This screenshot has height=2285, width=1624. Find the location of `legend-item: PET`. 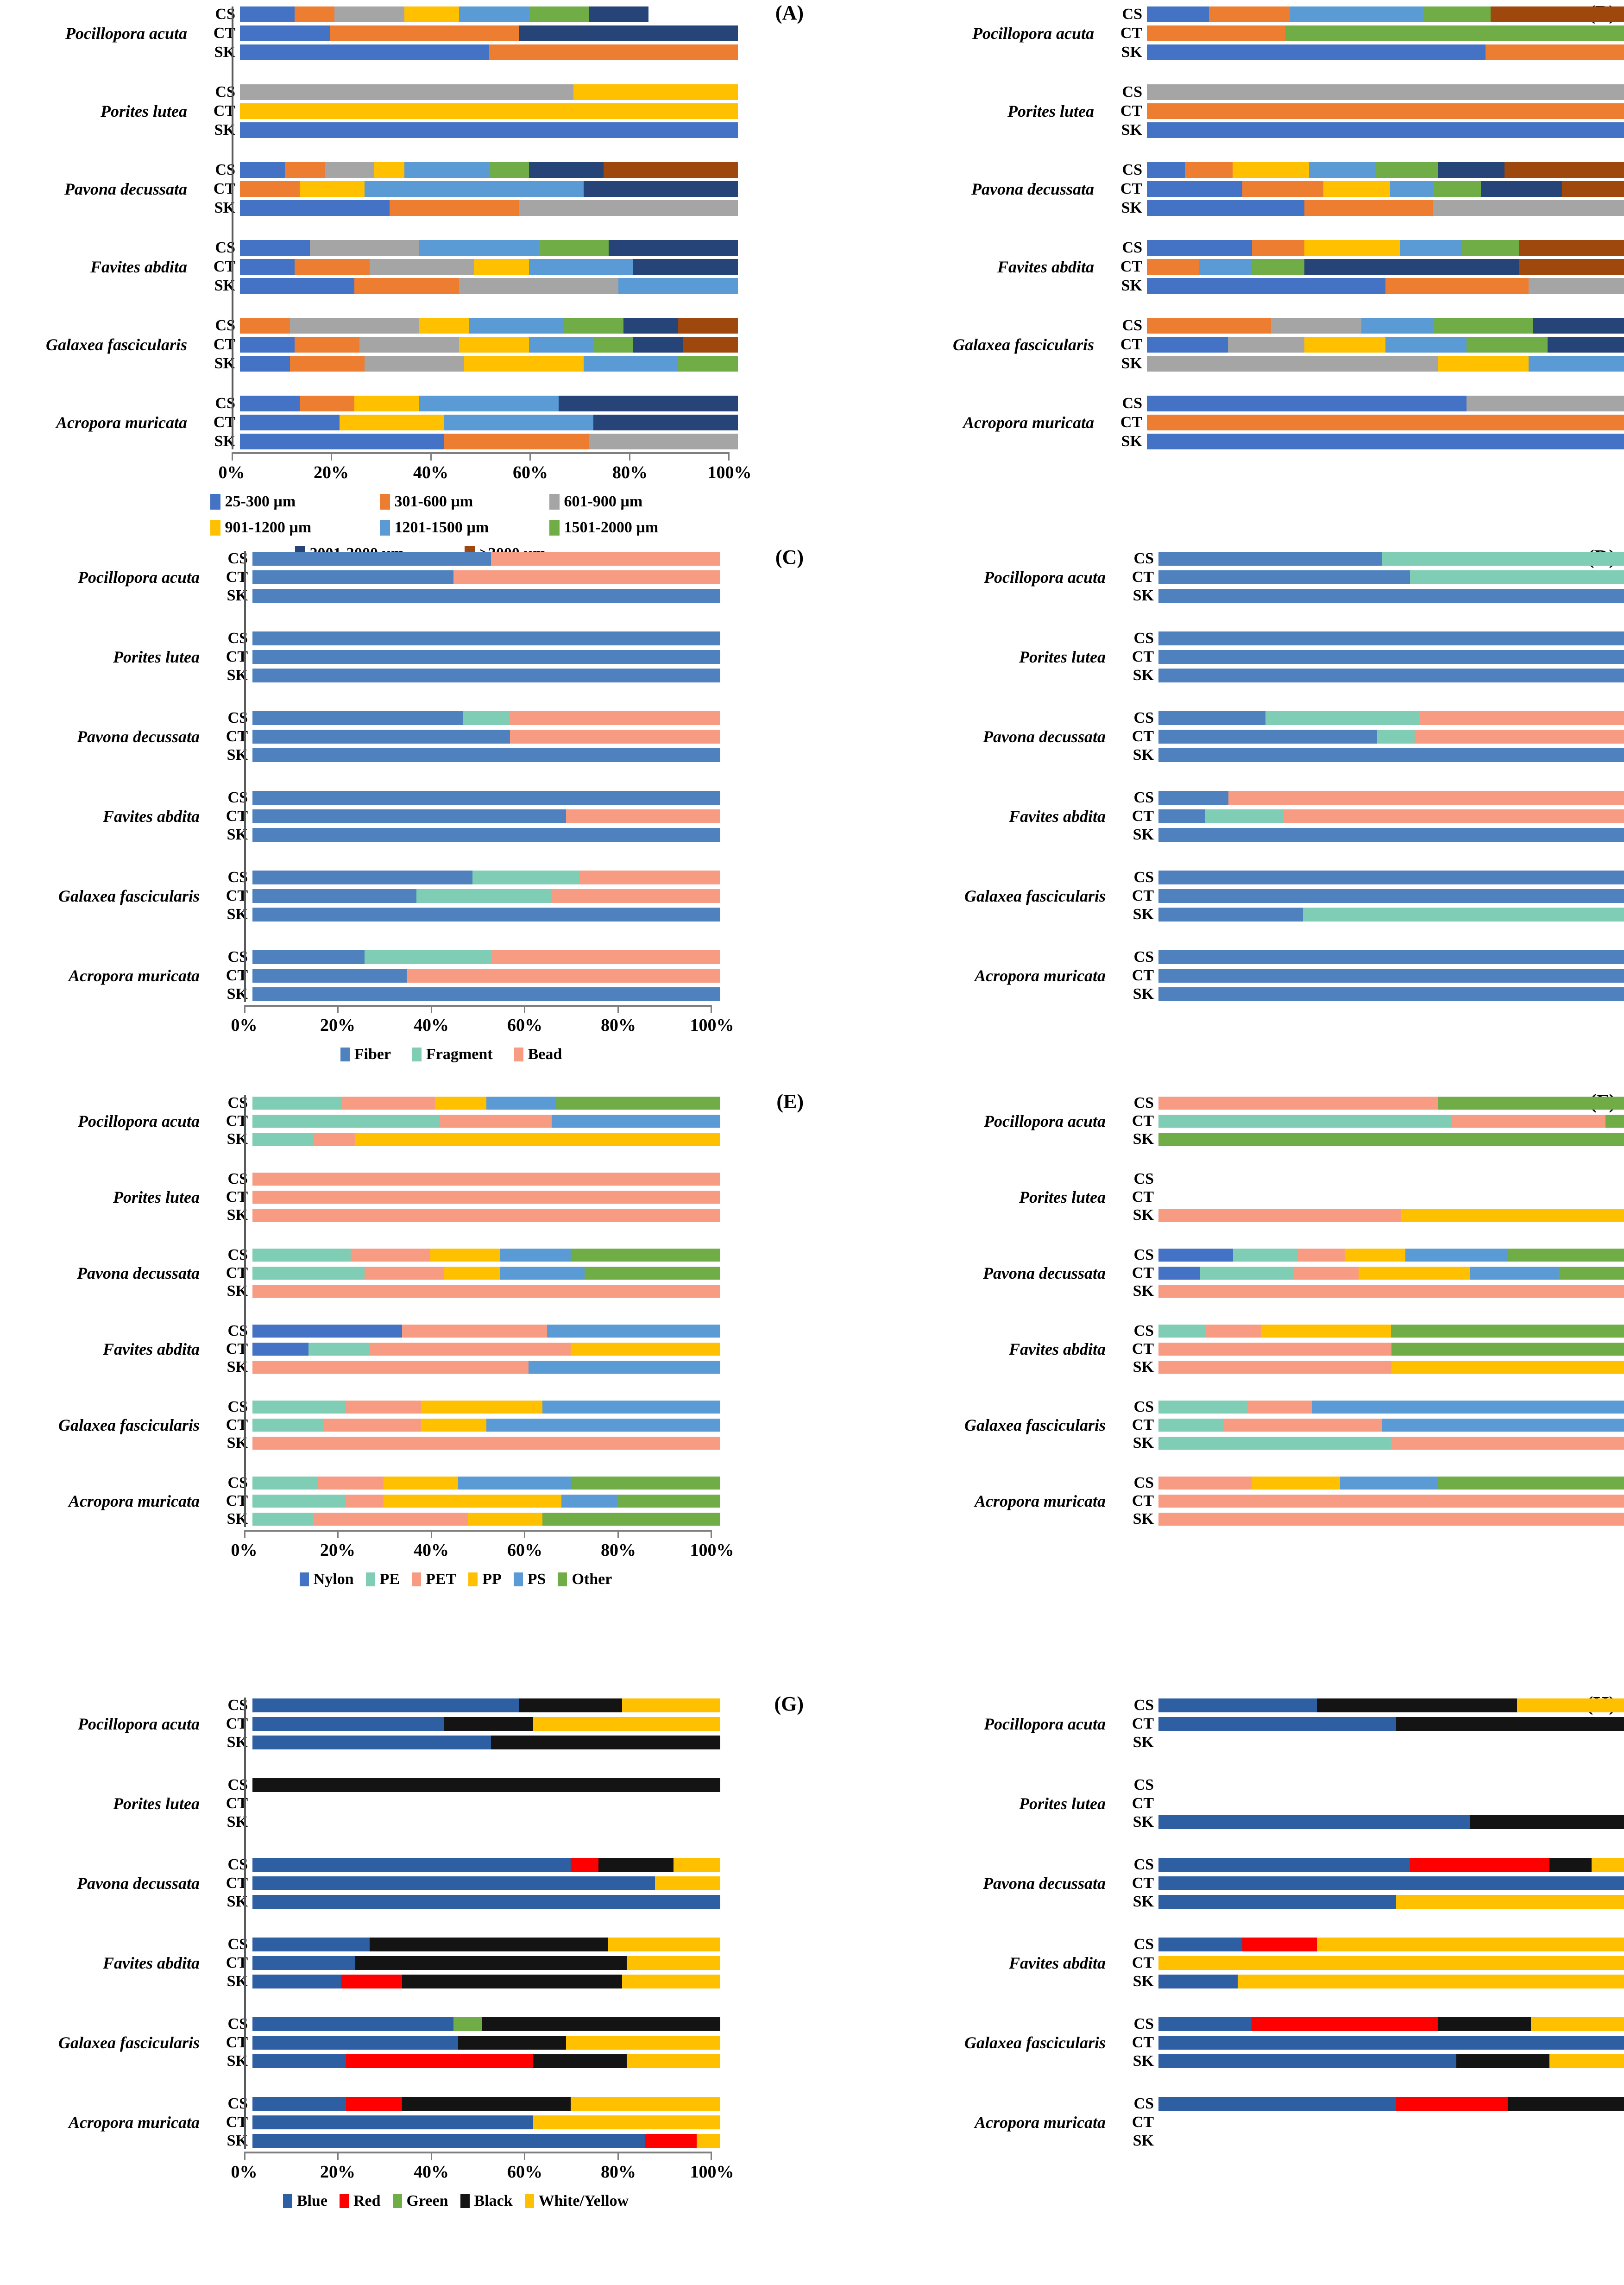

legend-item: PET is located at coordinates (434, 1579).